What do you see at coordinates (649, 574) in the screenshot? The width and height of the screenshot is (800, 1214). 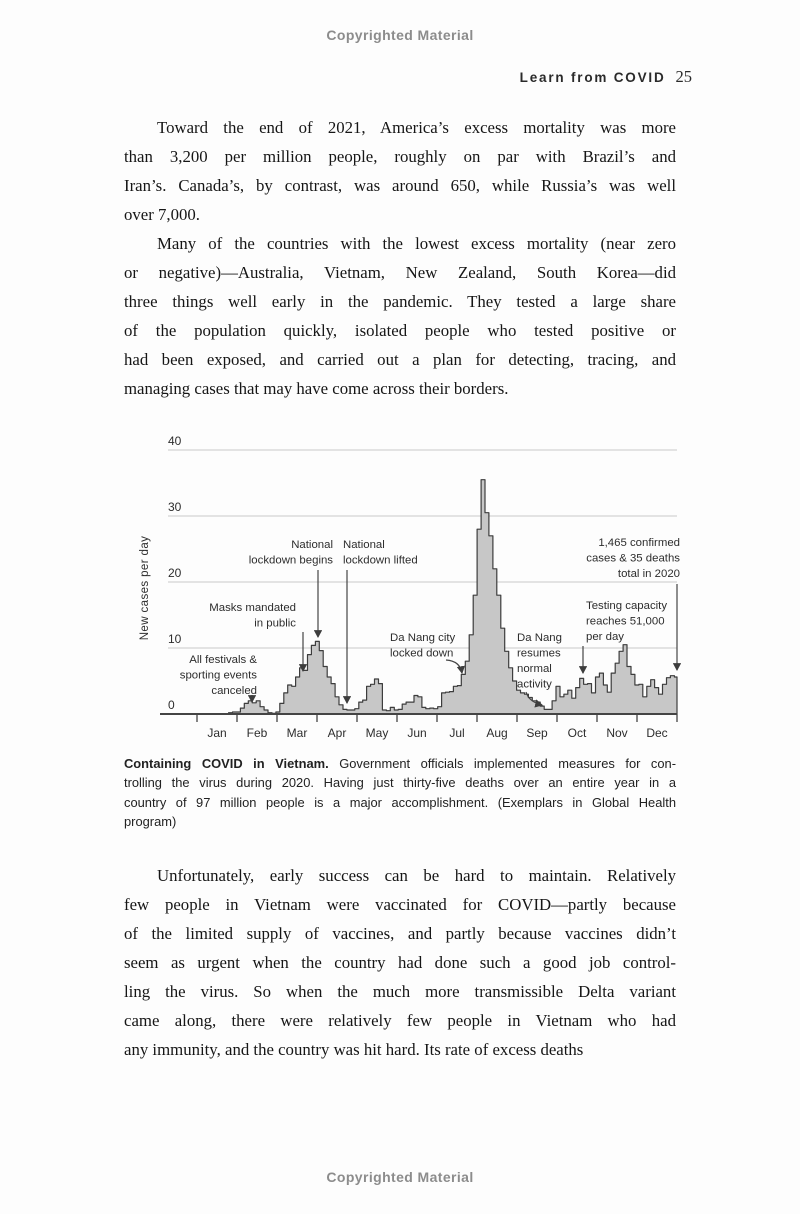 I see `chart-annotation: total in 2020` at bounding box center [649, 574].